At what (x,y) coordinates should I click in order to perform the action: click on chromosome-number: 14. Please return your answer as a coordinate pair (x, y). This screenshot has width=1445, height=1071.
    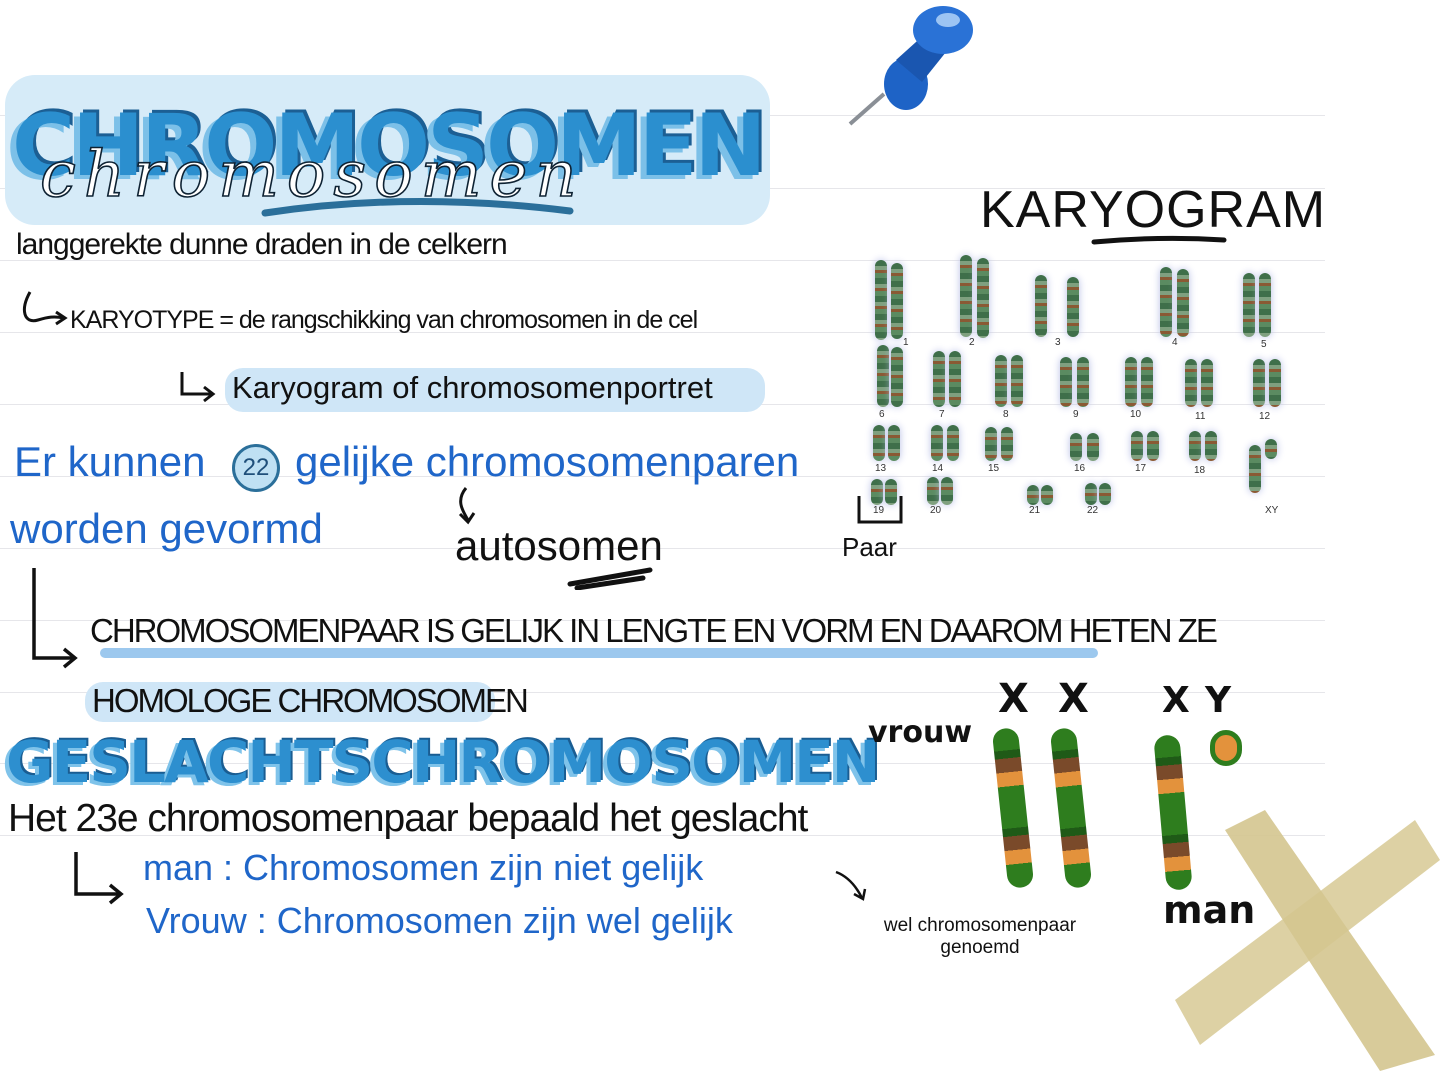
    Looking at the image, I should click on (938, 468).